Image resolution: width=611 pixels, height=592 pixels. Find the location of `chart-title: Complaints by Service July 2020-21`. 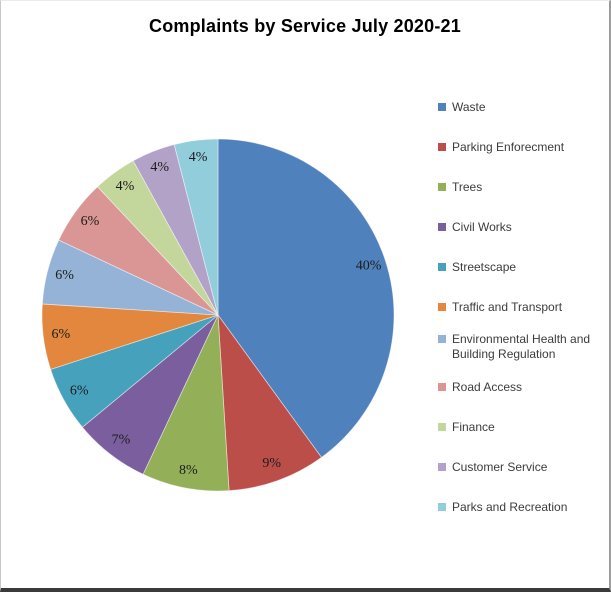

chart-title: Complaints by Service July 2020-21 is located at coordinates (305, 26).